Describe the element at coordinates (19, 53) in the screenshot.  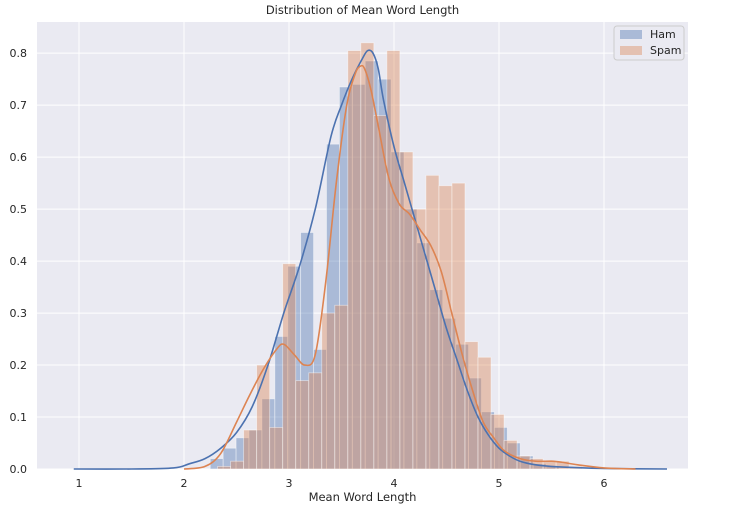
I see `y-tick-label: 0.8` at that location.